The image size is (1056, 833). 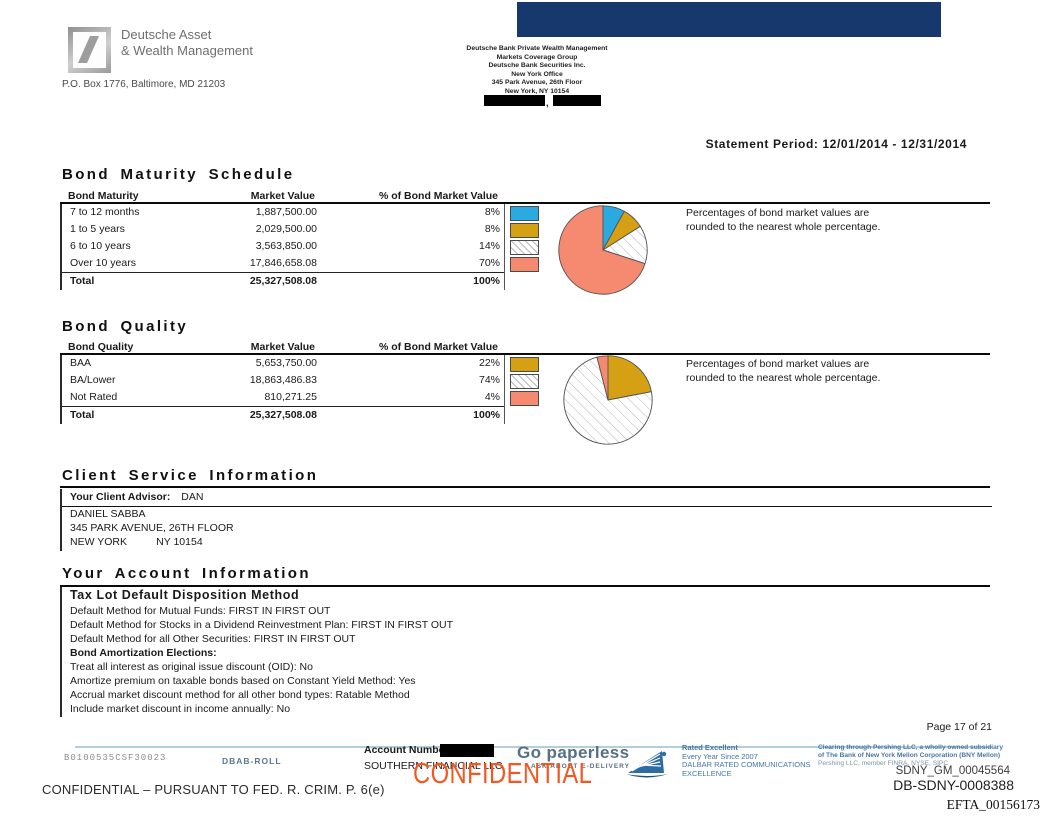 I want to click on section-title-bond-maturity: Bond Maturity Schedule, so click(x=178, y=174).